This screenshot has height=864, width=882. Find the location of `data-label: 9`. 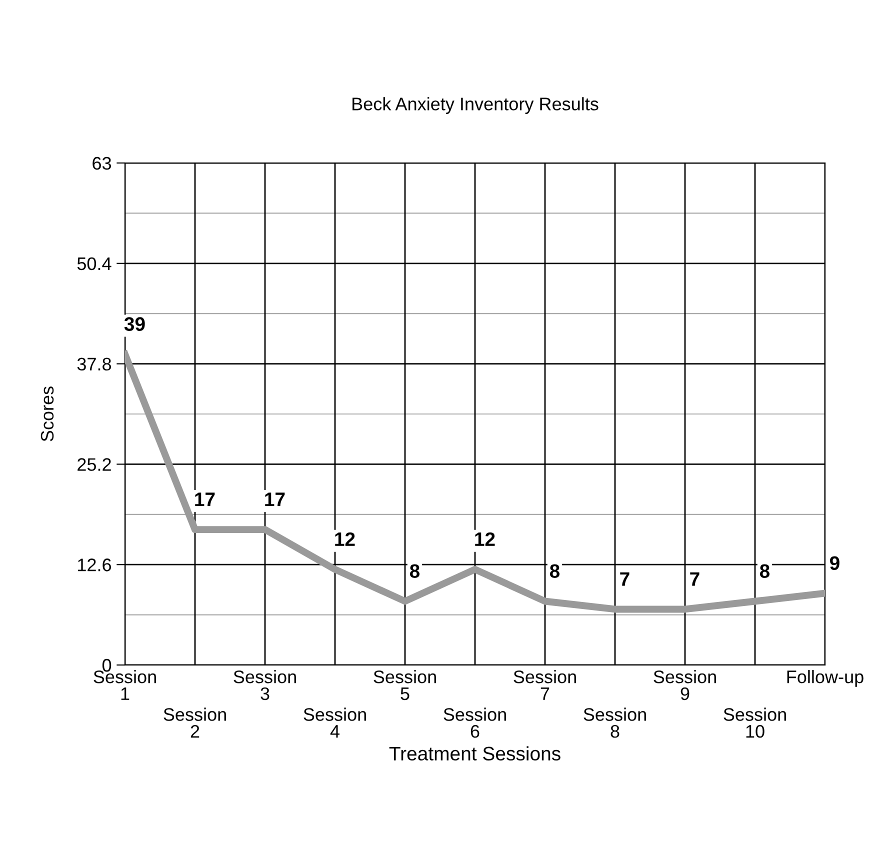

data-label: 9 is located at coordinates (835, 563).